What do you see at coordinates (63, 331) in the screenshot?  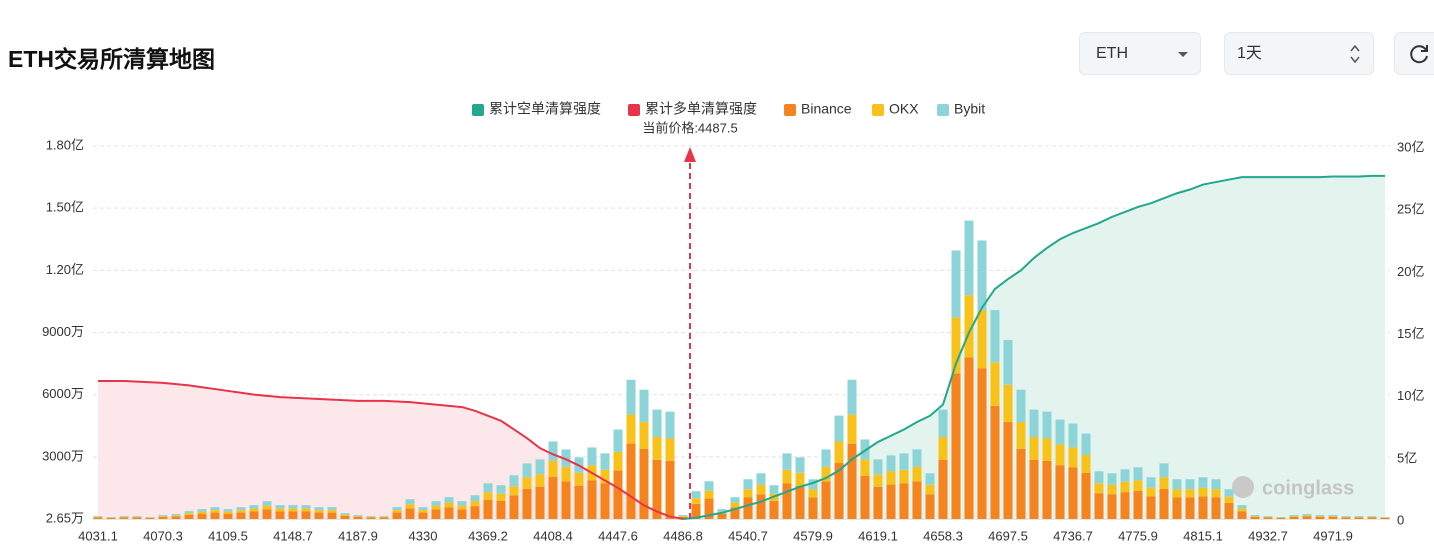 I see `y-tick-label: 9000万` at bounding box center [63, 331].